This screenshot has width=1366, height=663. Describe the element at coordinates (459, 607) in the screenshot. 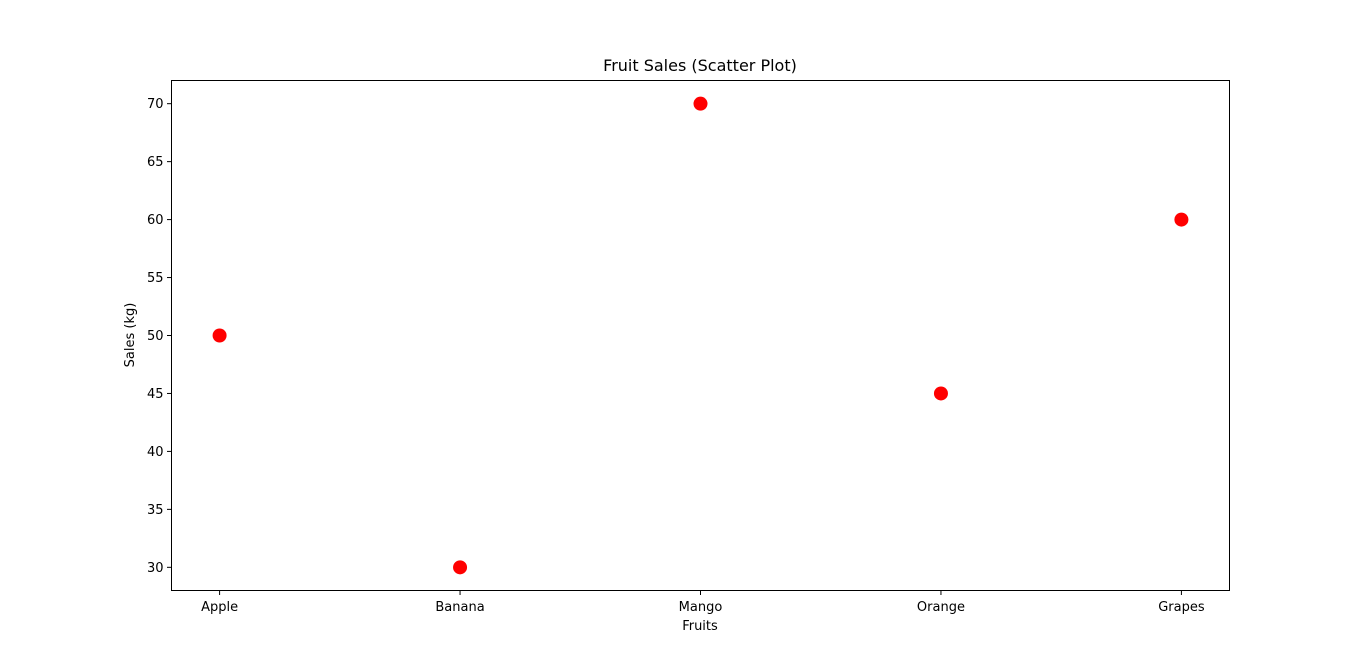

I see `x-tick-label: Banana` at that location.